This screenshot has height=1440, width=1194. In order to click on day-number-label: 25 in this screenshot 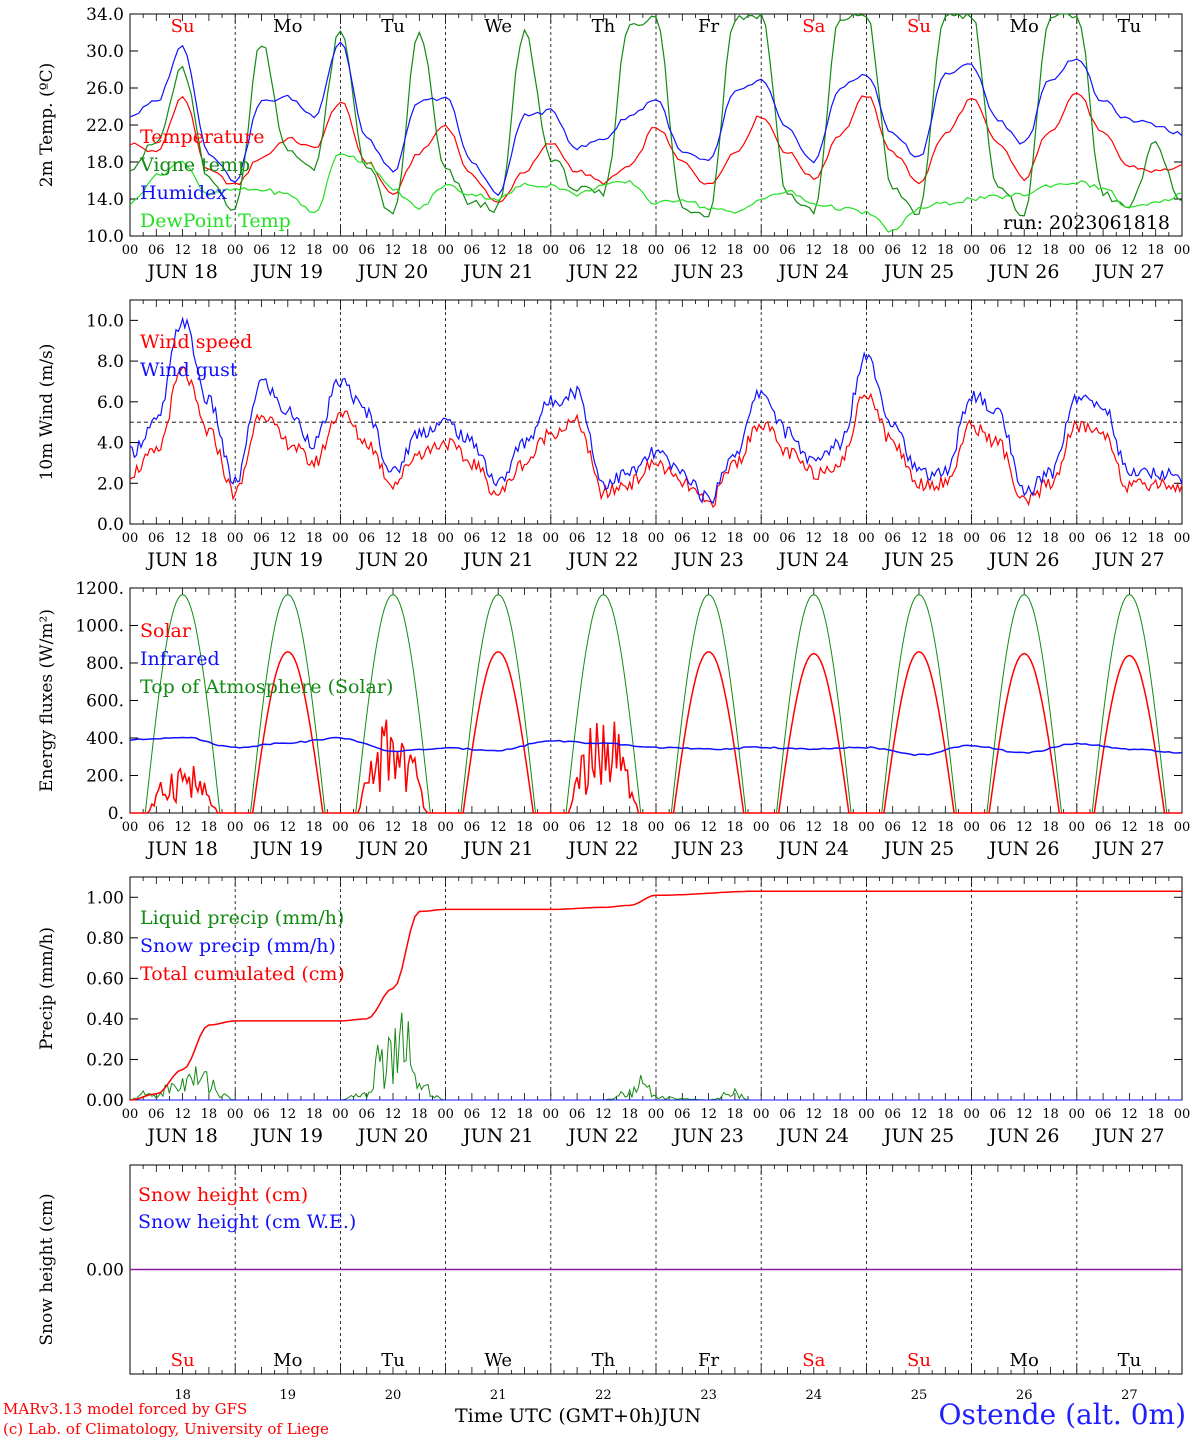, I will do `click(919, 1395)`.